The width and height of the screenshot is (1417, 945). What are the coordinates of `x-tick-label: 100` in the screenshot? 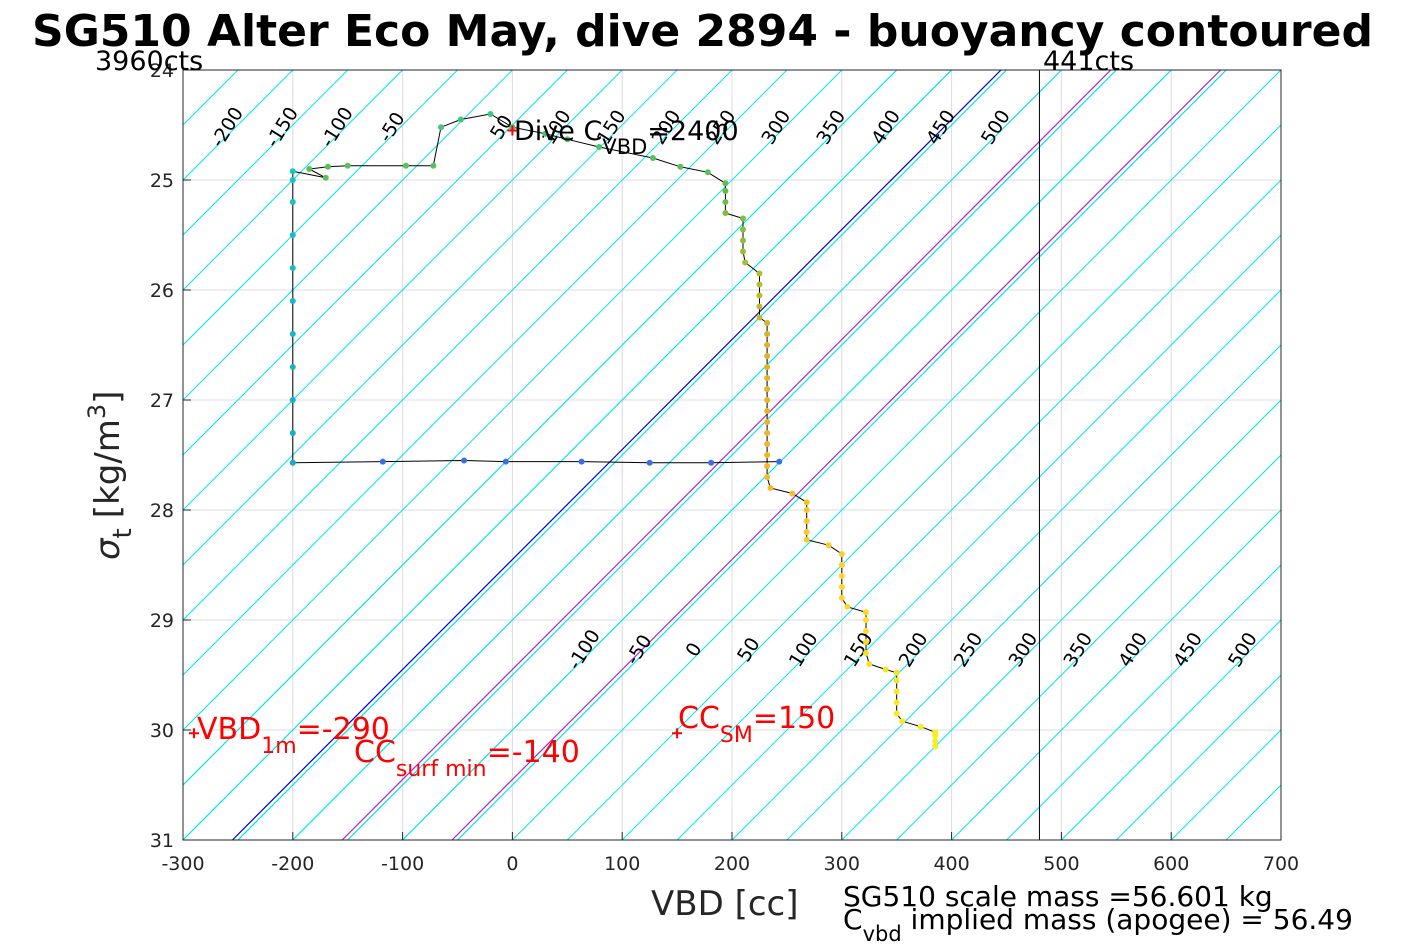 It's located at (622, 864).